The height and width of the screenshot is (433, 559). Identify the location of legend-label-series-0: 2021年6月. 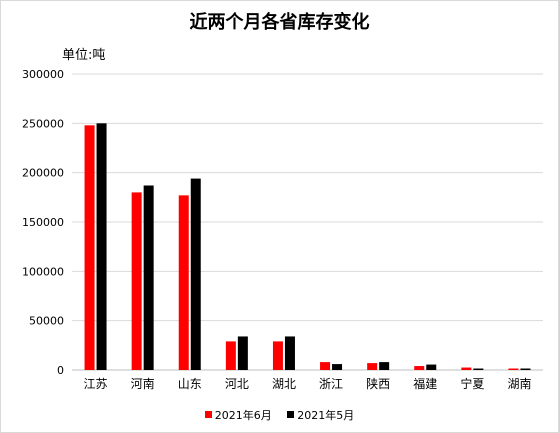
(243, 415).